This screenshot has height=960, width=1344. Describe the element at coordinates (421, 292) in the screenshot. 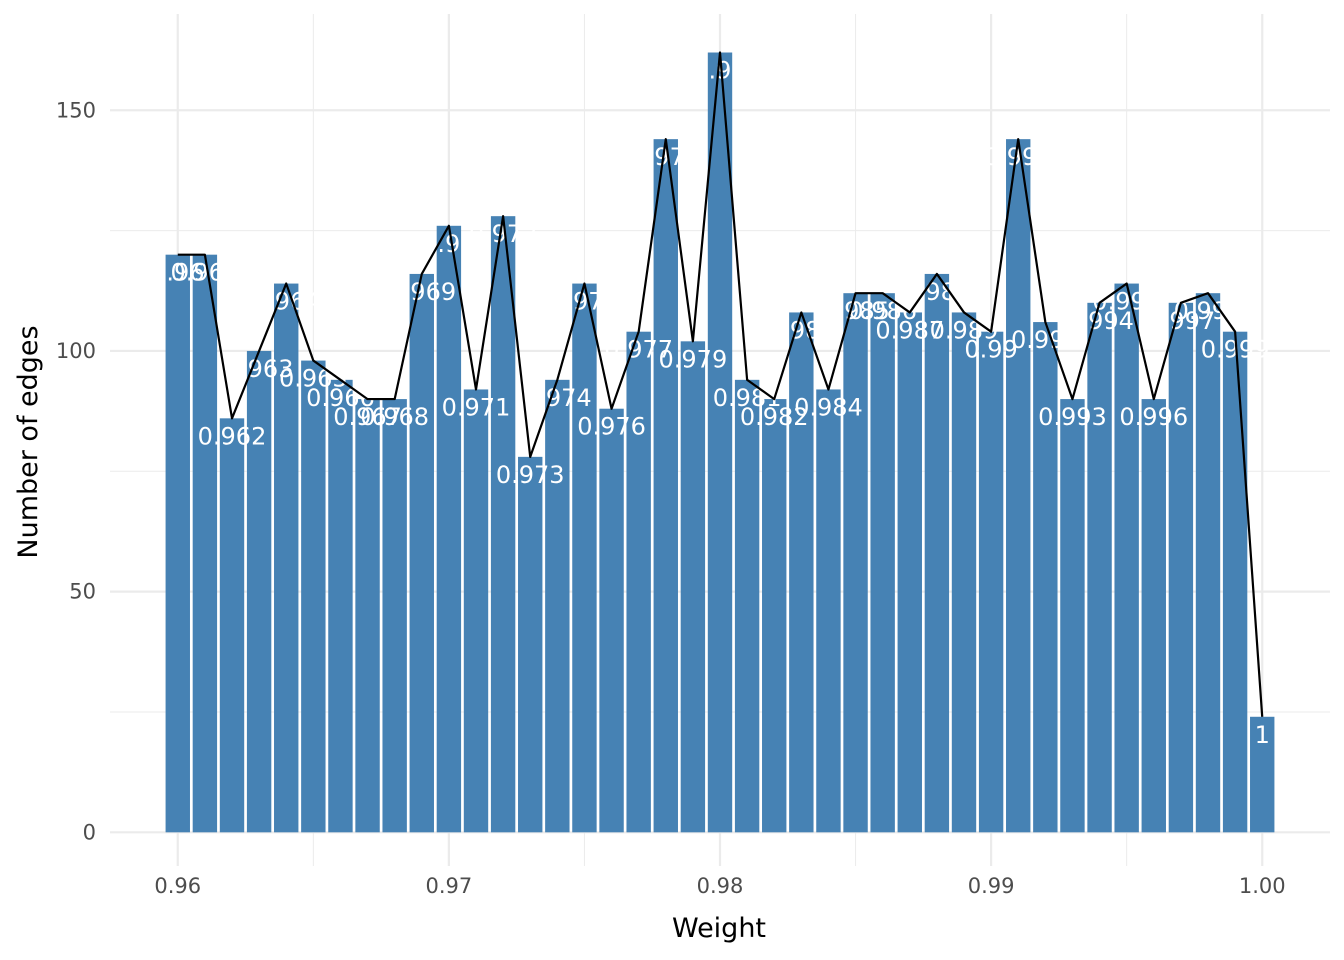

I see `bar-label: 0.969` at that location.